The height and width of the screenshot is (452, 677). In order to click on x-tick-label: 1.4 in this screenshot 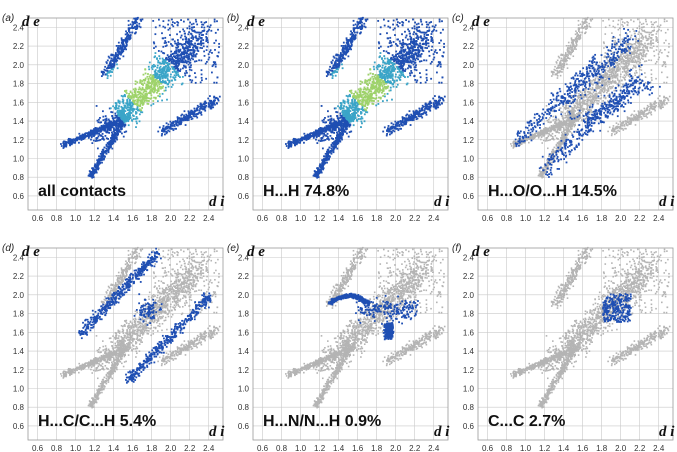, I will do `click(339, 218)`.